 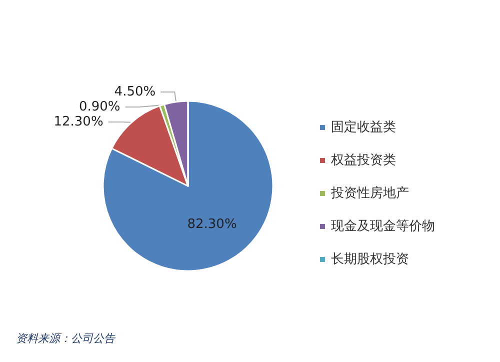 I want to click on legend-label: 现金及现金等价物, so click(x=383, y=226).